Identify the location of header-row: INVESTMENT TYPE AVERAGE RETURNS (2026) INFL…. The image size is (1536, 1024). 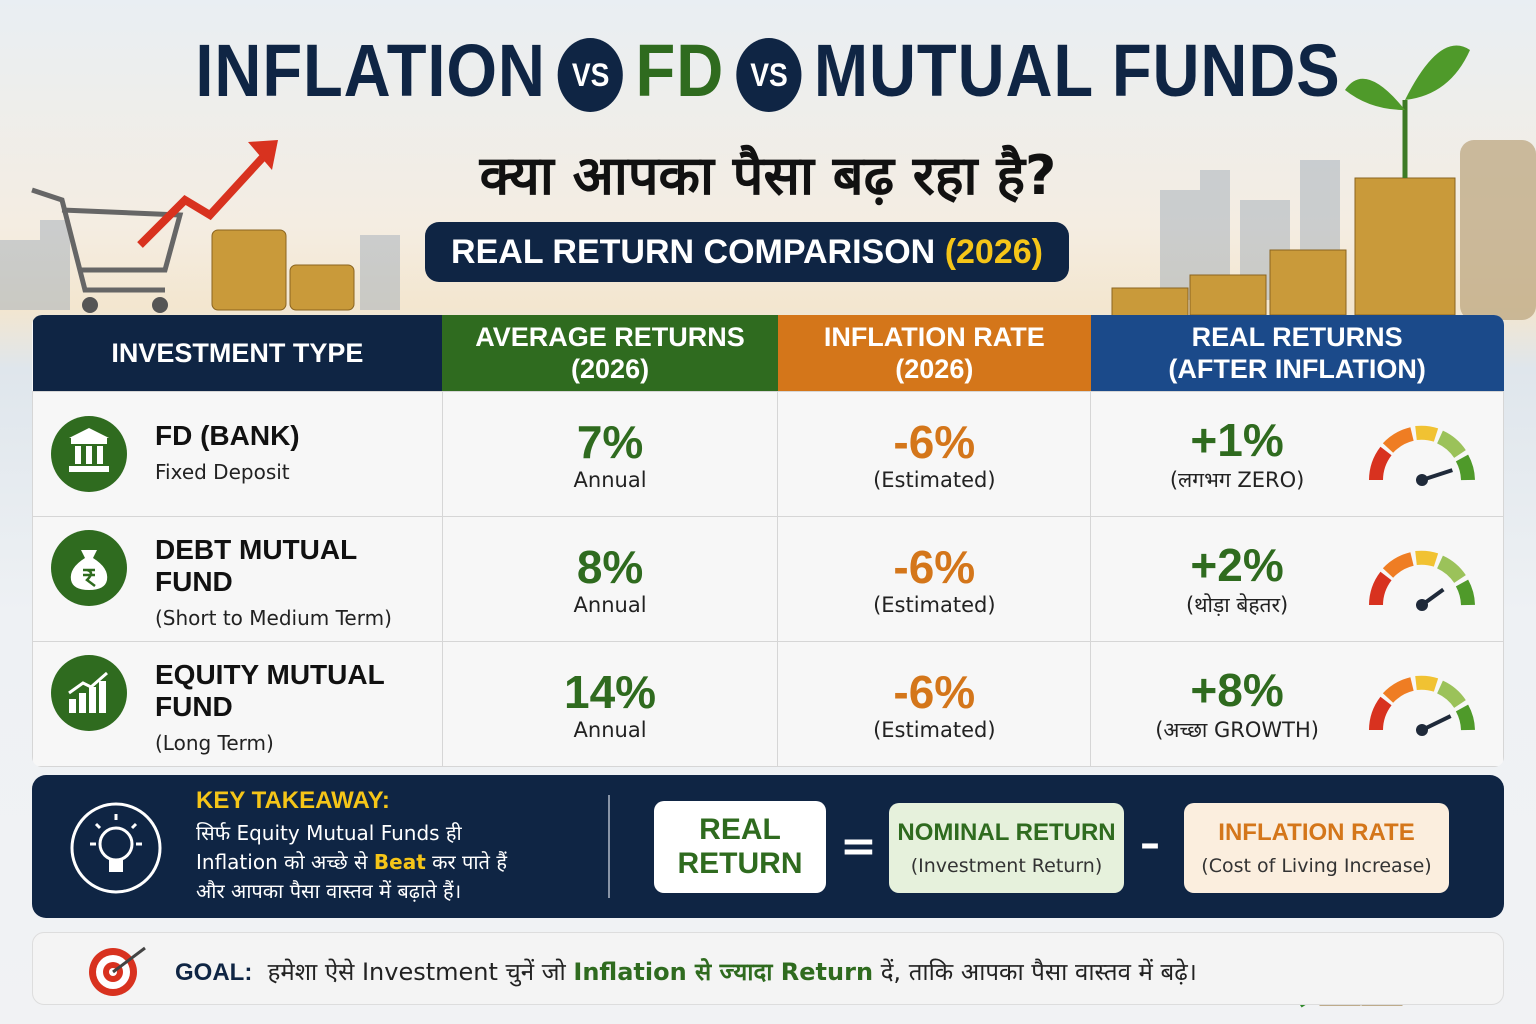
(768, 353).